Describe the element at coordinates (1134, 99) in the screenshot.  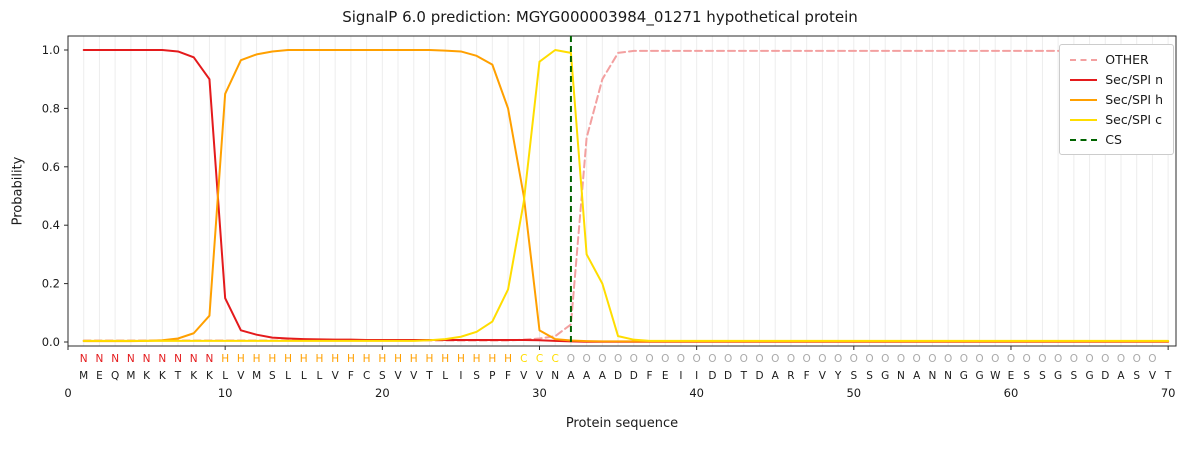
I see `legend-label: Sec/SPI h` at that location.